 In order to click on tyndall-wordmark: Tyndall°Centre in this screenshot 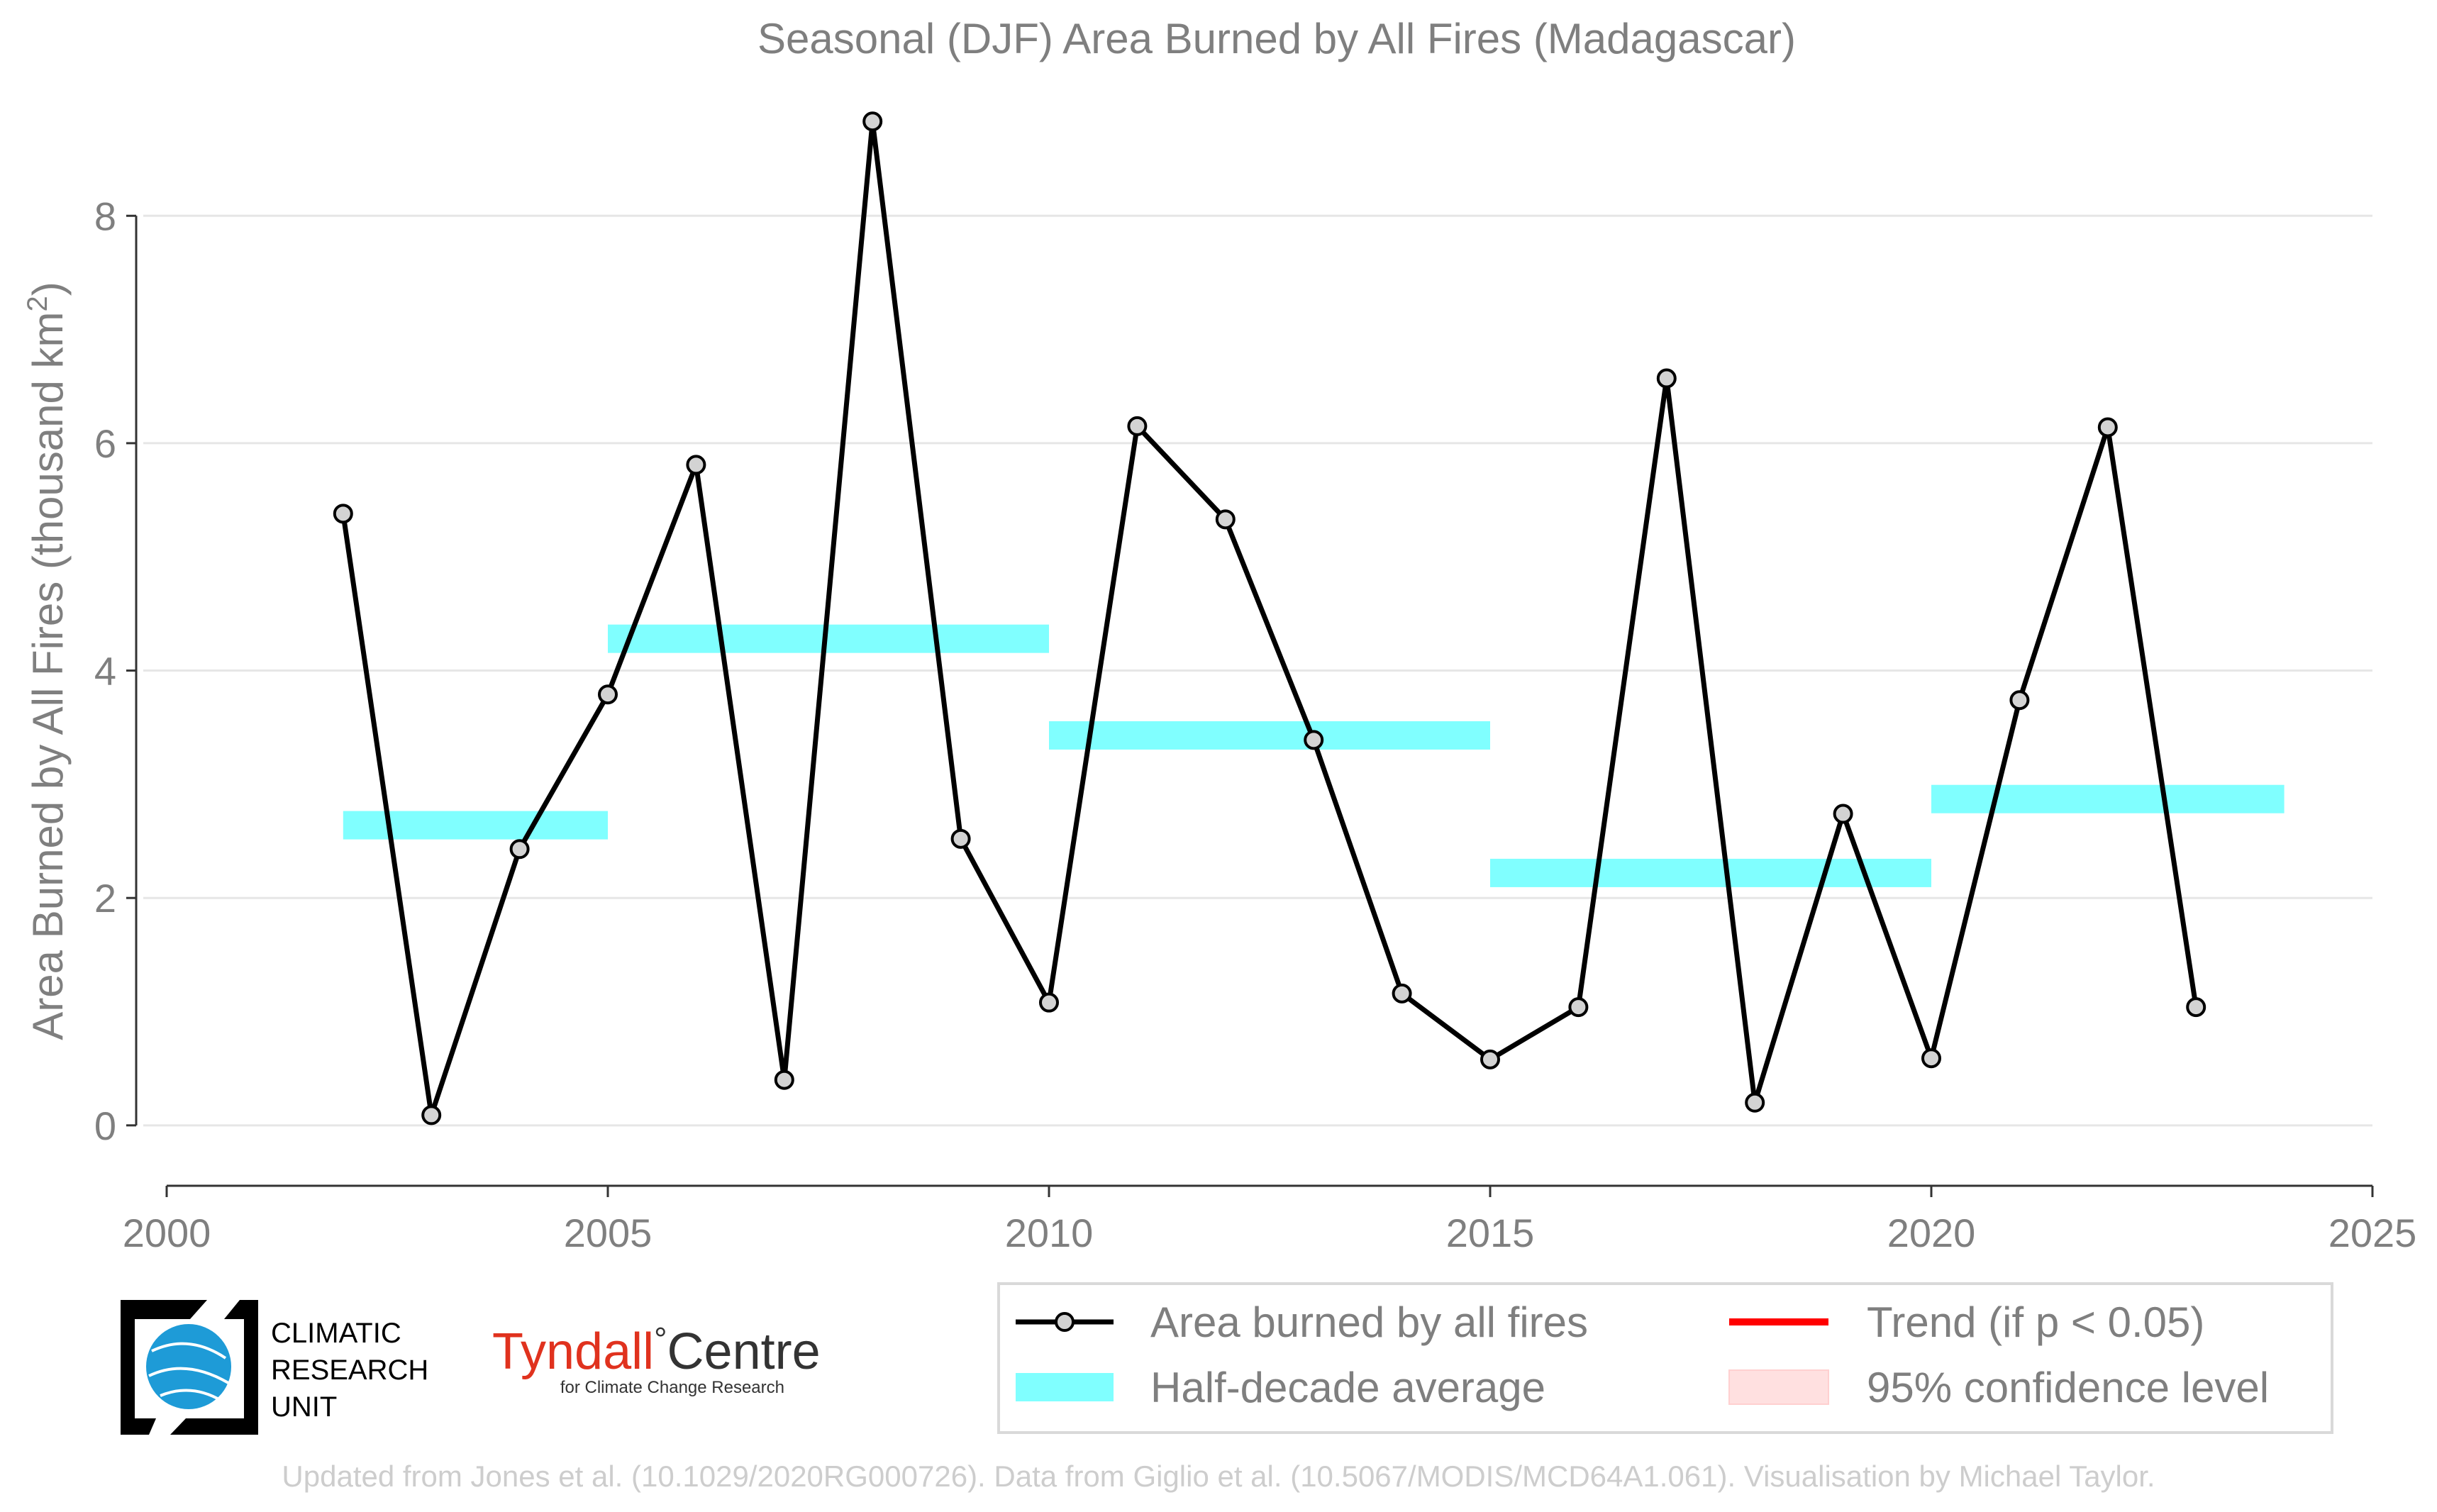, I will do `click(656, 1350)`.